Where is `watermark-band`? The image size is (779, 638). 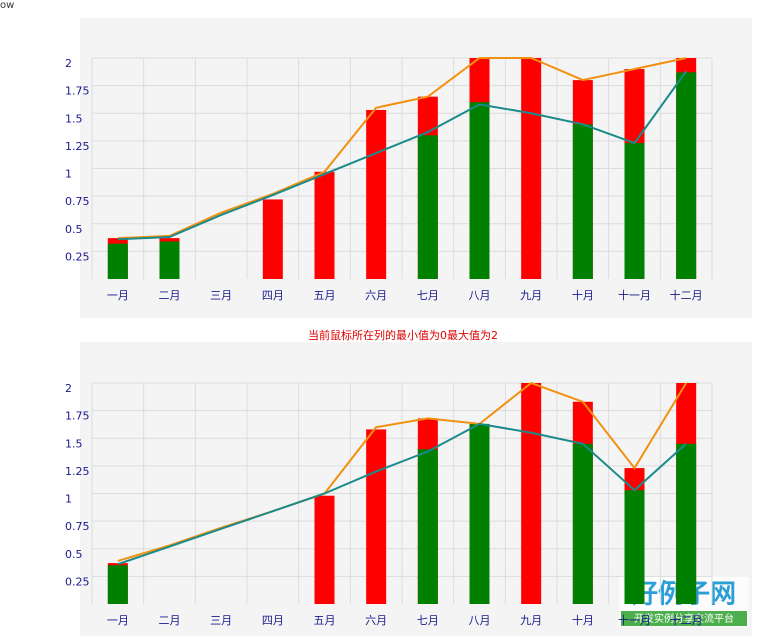 watermark-band is located at coordinates (684, 618).